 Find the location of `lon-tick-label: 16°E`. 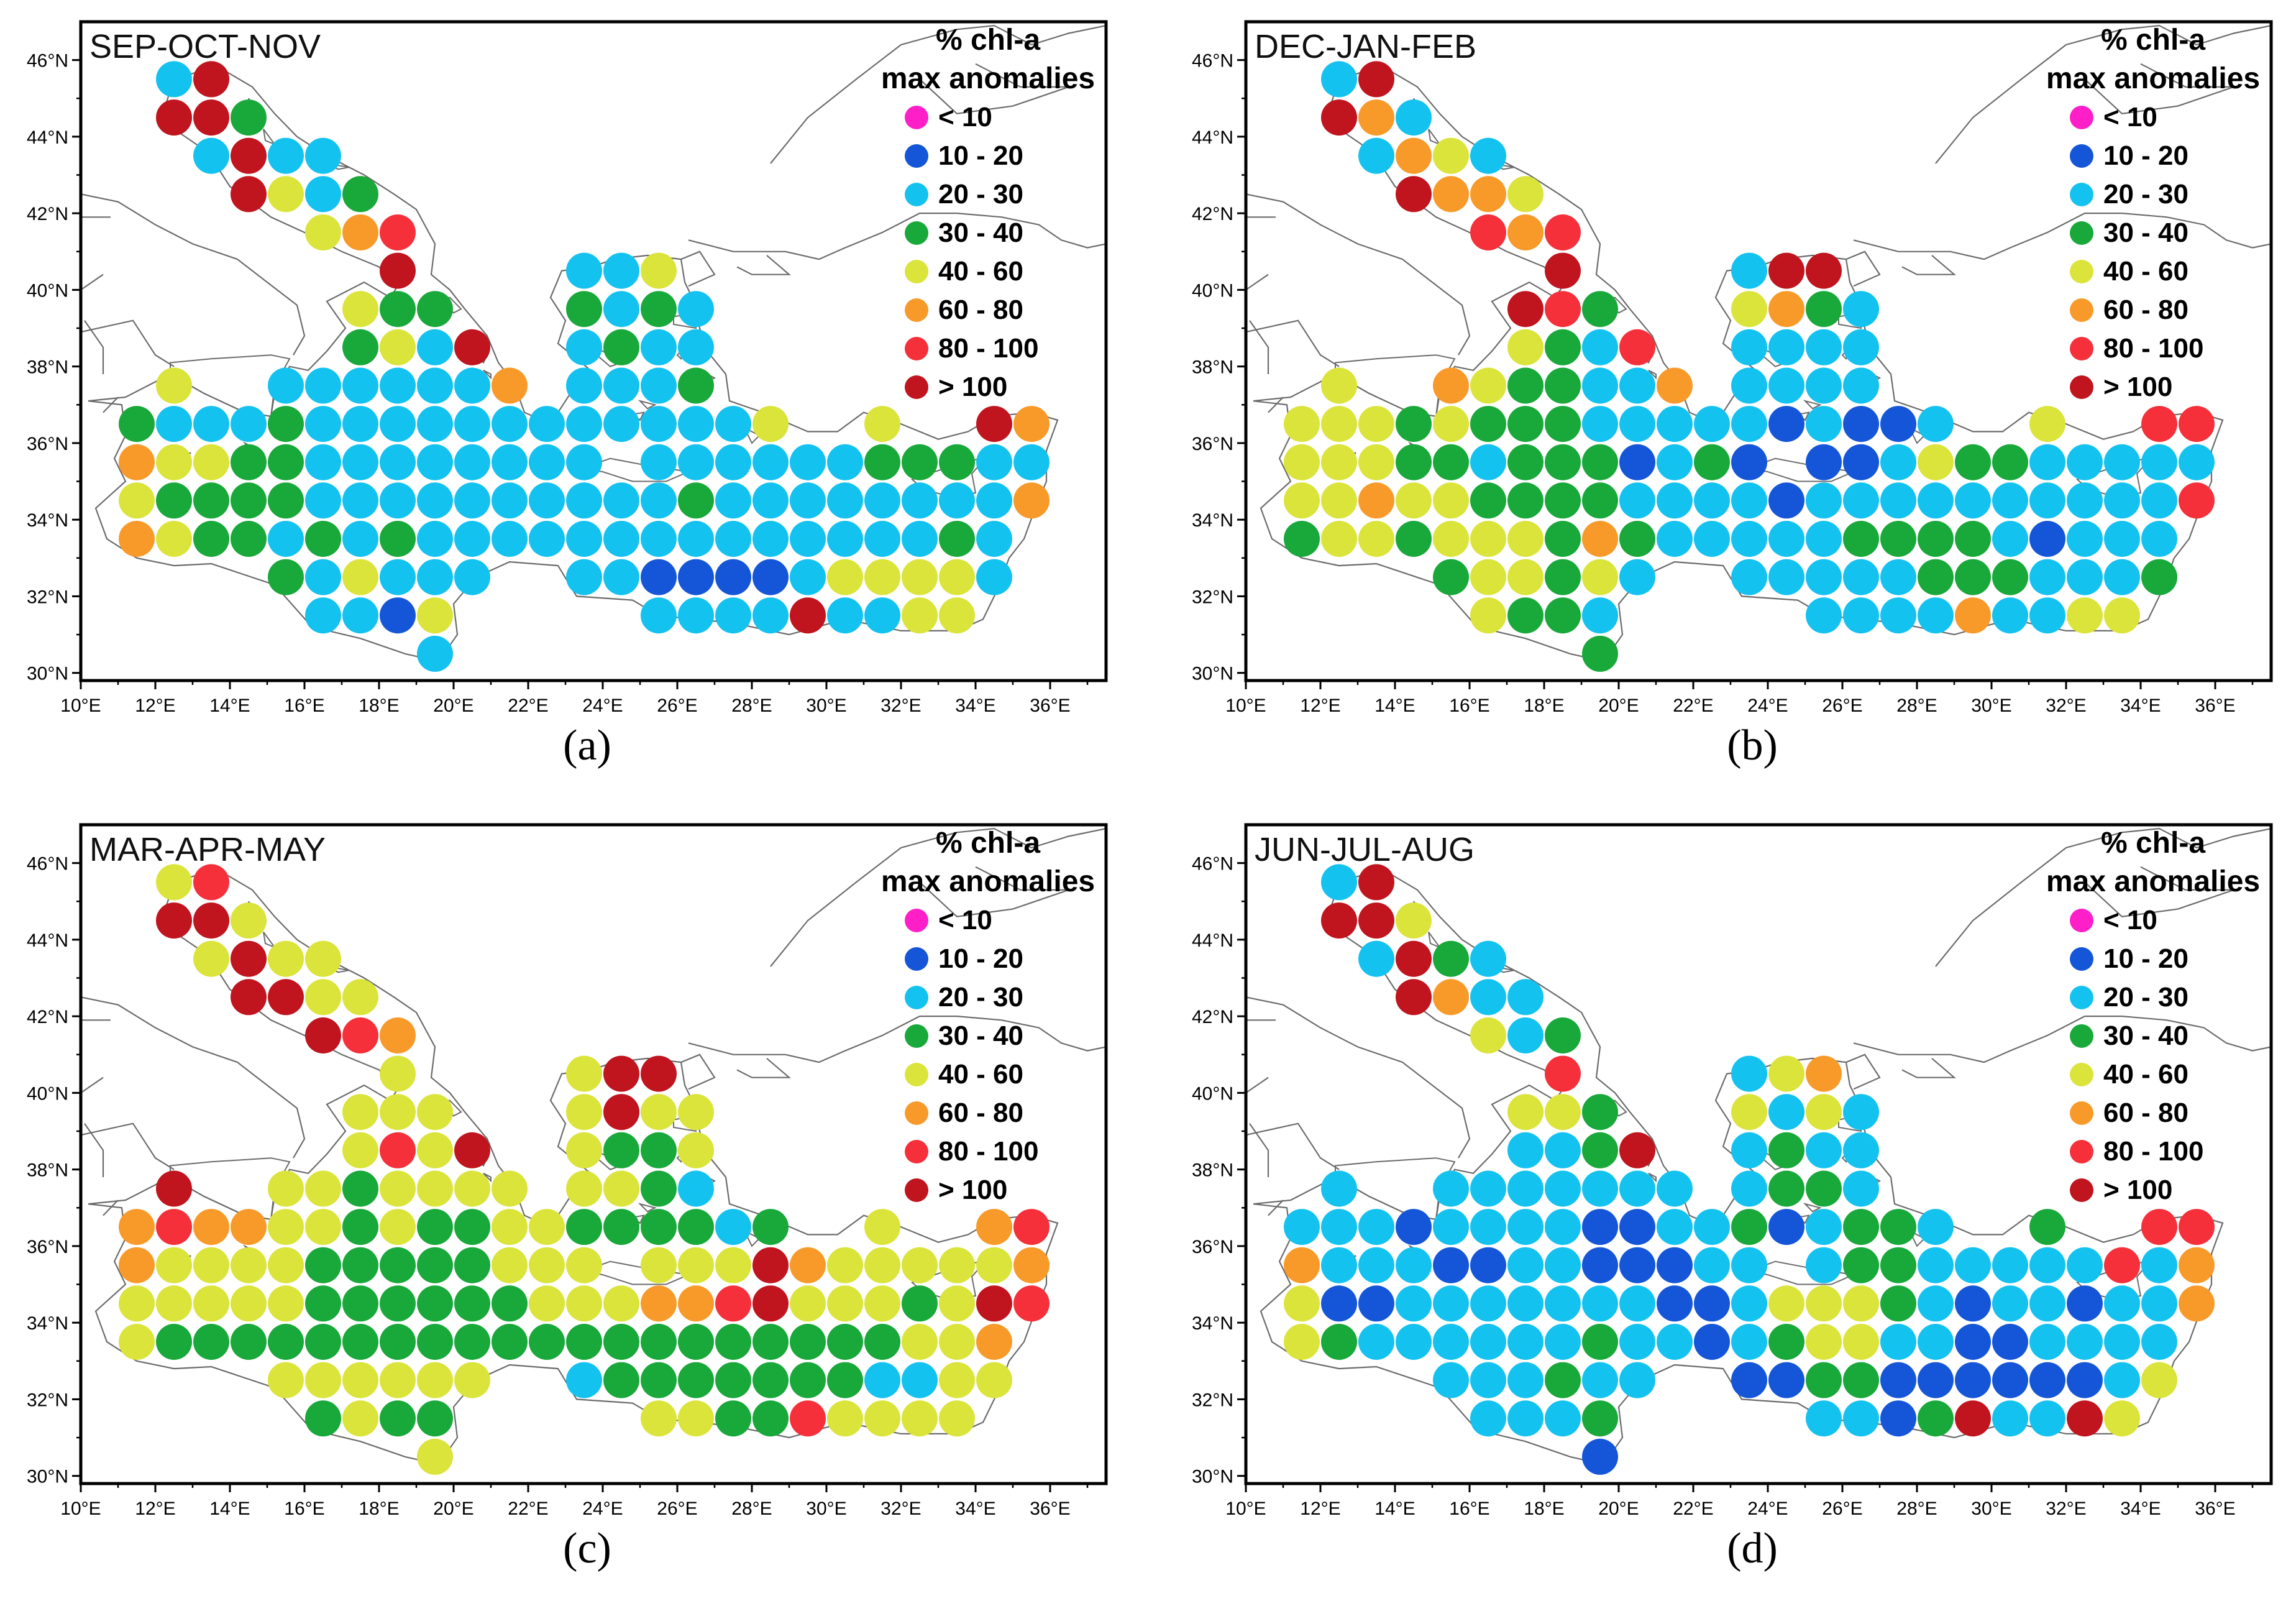

lon-tick-label: 16°E is located at coordinates (304, 1508).